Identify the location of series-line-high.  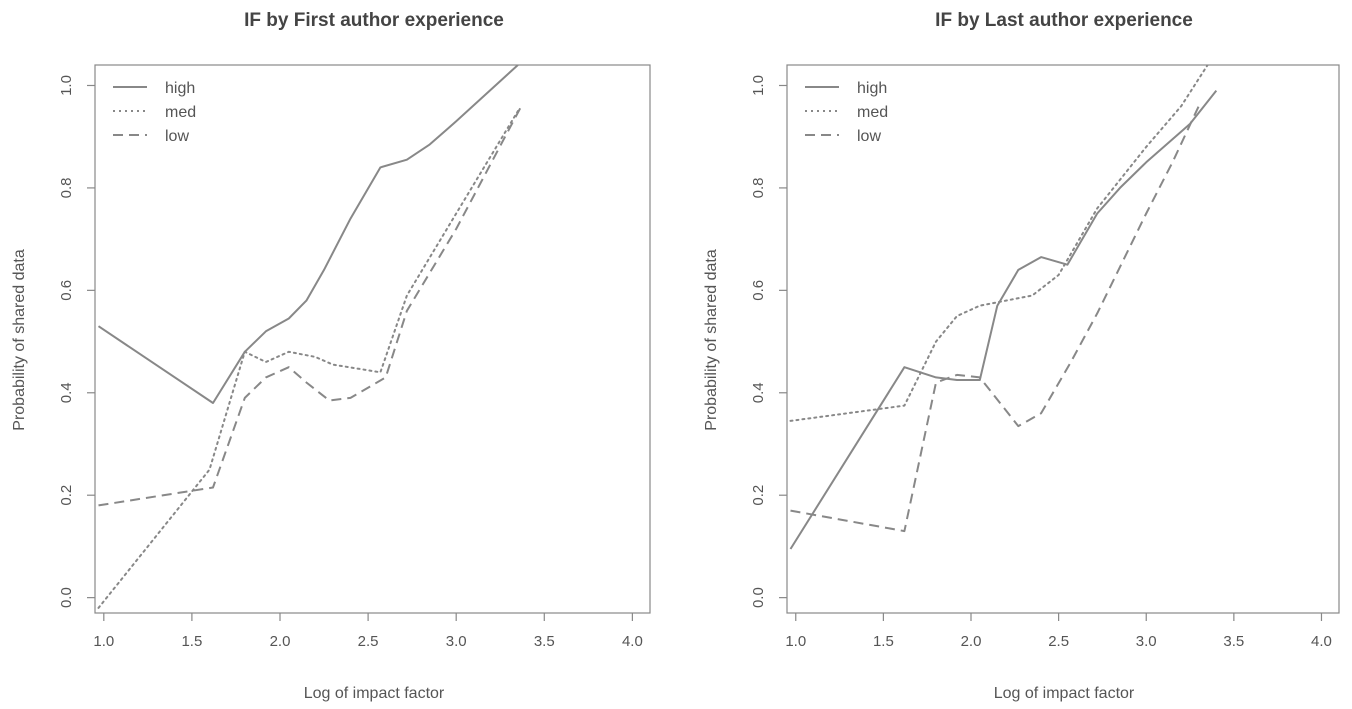
(308, 234).